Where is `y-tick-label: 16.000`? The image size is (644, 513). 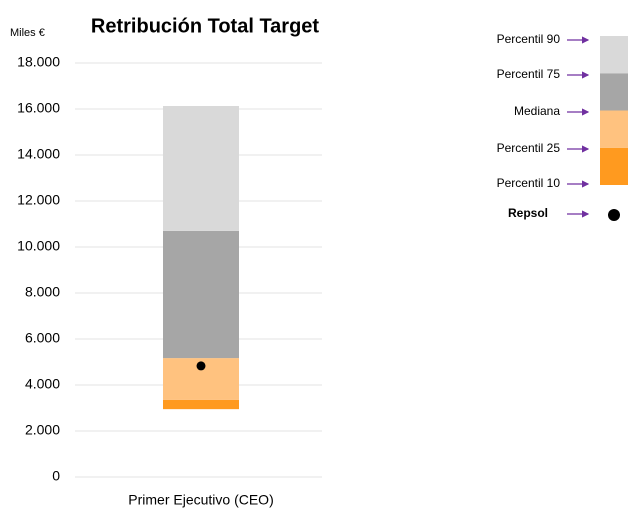
y-tick-label: 16.000 is located at coordinates (38, 108).